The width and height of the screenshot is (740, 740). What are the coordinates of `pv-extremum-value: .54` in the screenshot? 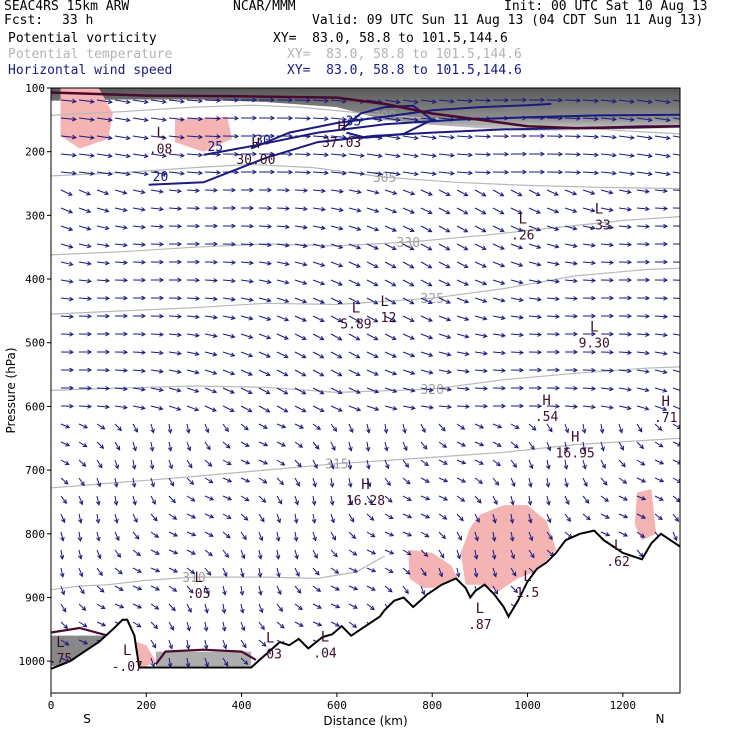 It's located at (547, 417).